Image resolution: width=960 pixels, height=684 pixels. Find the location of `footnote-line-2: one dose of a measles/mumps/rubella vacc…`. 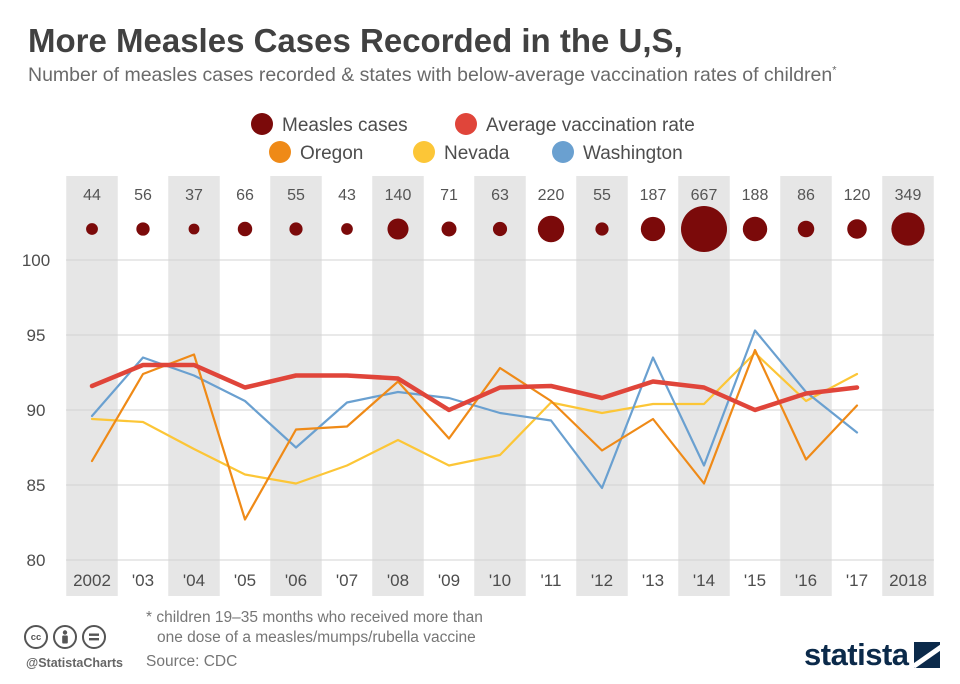

footnote-line-2: one dose of a measles/mumps/rubella vacc… is located at coordinates (316, 637).